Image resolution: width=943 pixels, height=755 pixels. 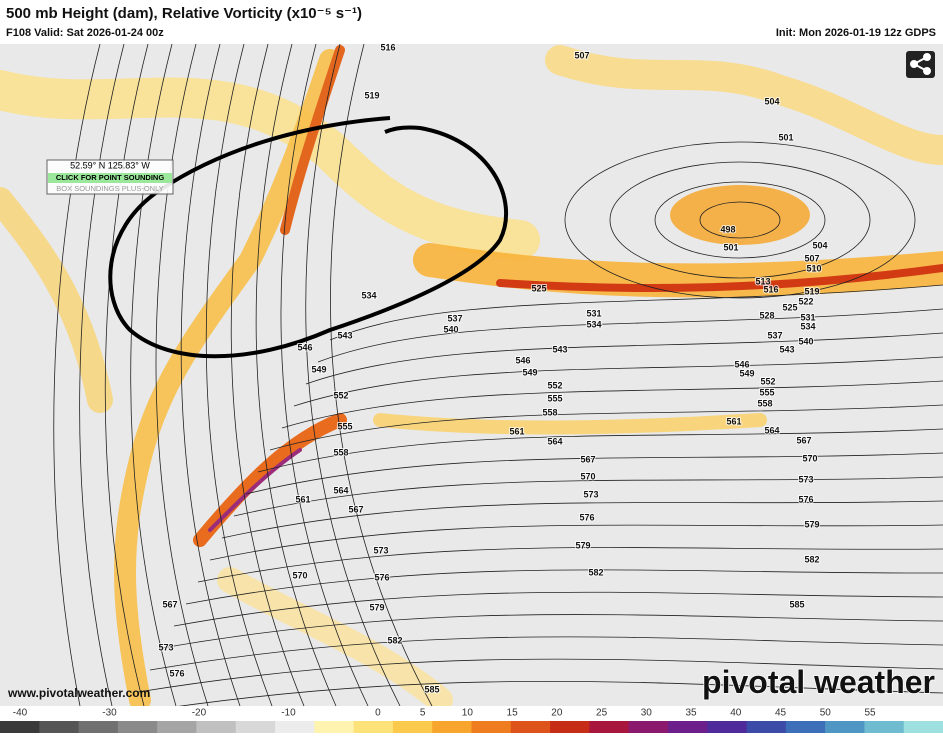 I want to click on colorbar-tick-label: 30, so click(x=647, y=713).